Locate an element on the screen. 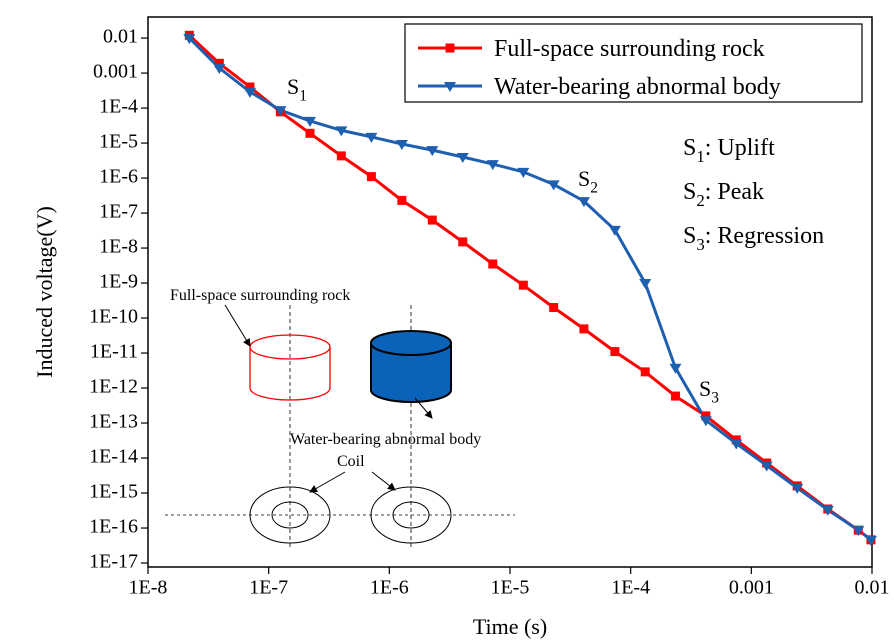 This screenshot has width=894, height=643. y-tick-label: 1E-15 is located at coordinates (113, 492).